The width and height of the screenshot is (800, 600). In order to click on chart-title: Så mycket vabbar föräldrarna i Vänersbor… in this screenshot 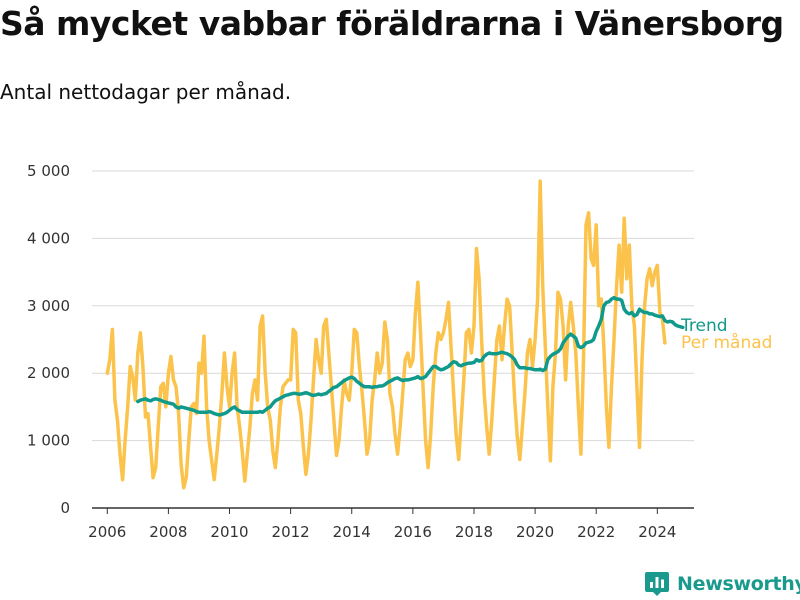, I will do `click(392, 23)`.